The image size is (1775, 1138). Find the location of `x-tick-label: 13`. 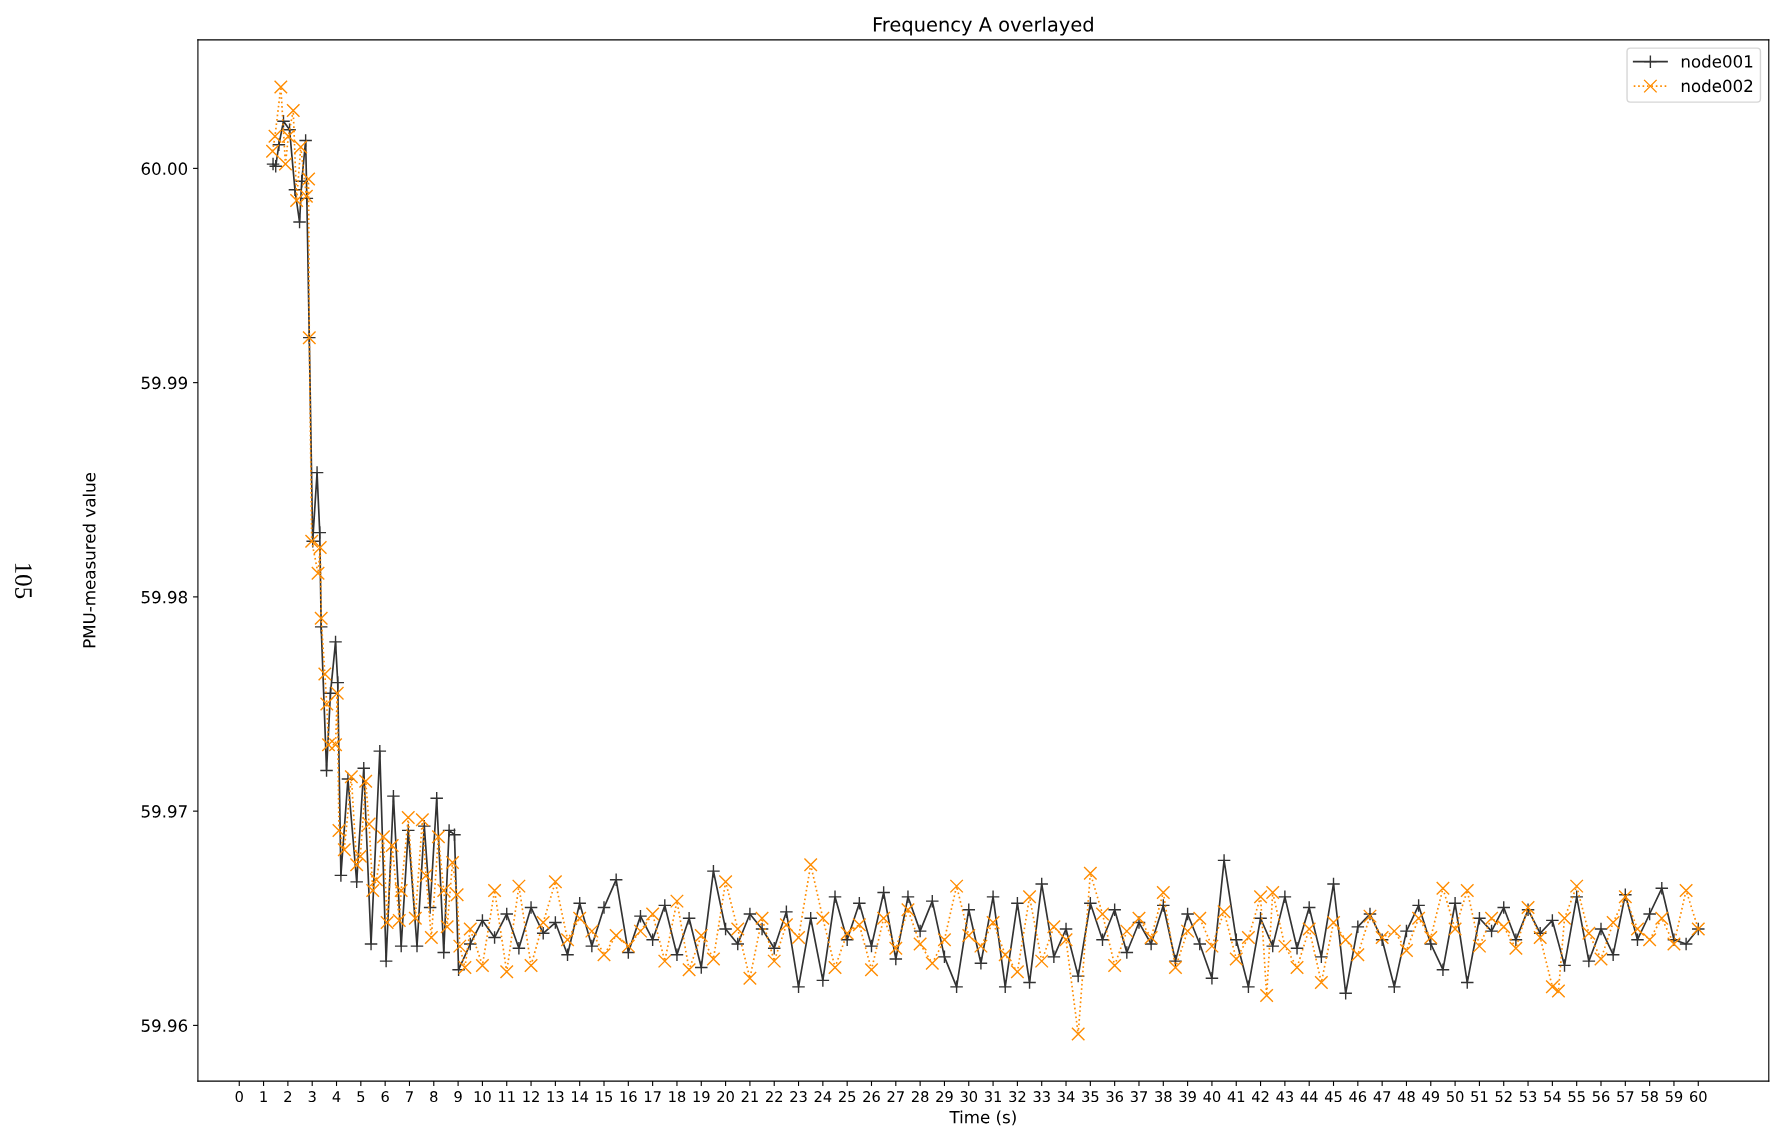

x-tick-label: 13 is located at coordinates (555, 1097).